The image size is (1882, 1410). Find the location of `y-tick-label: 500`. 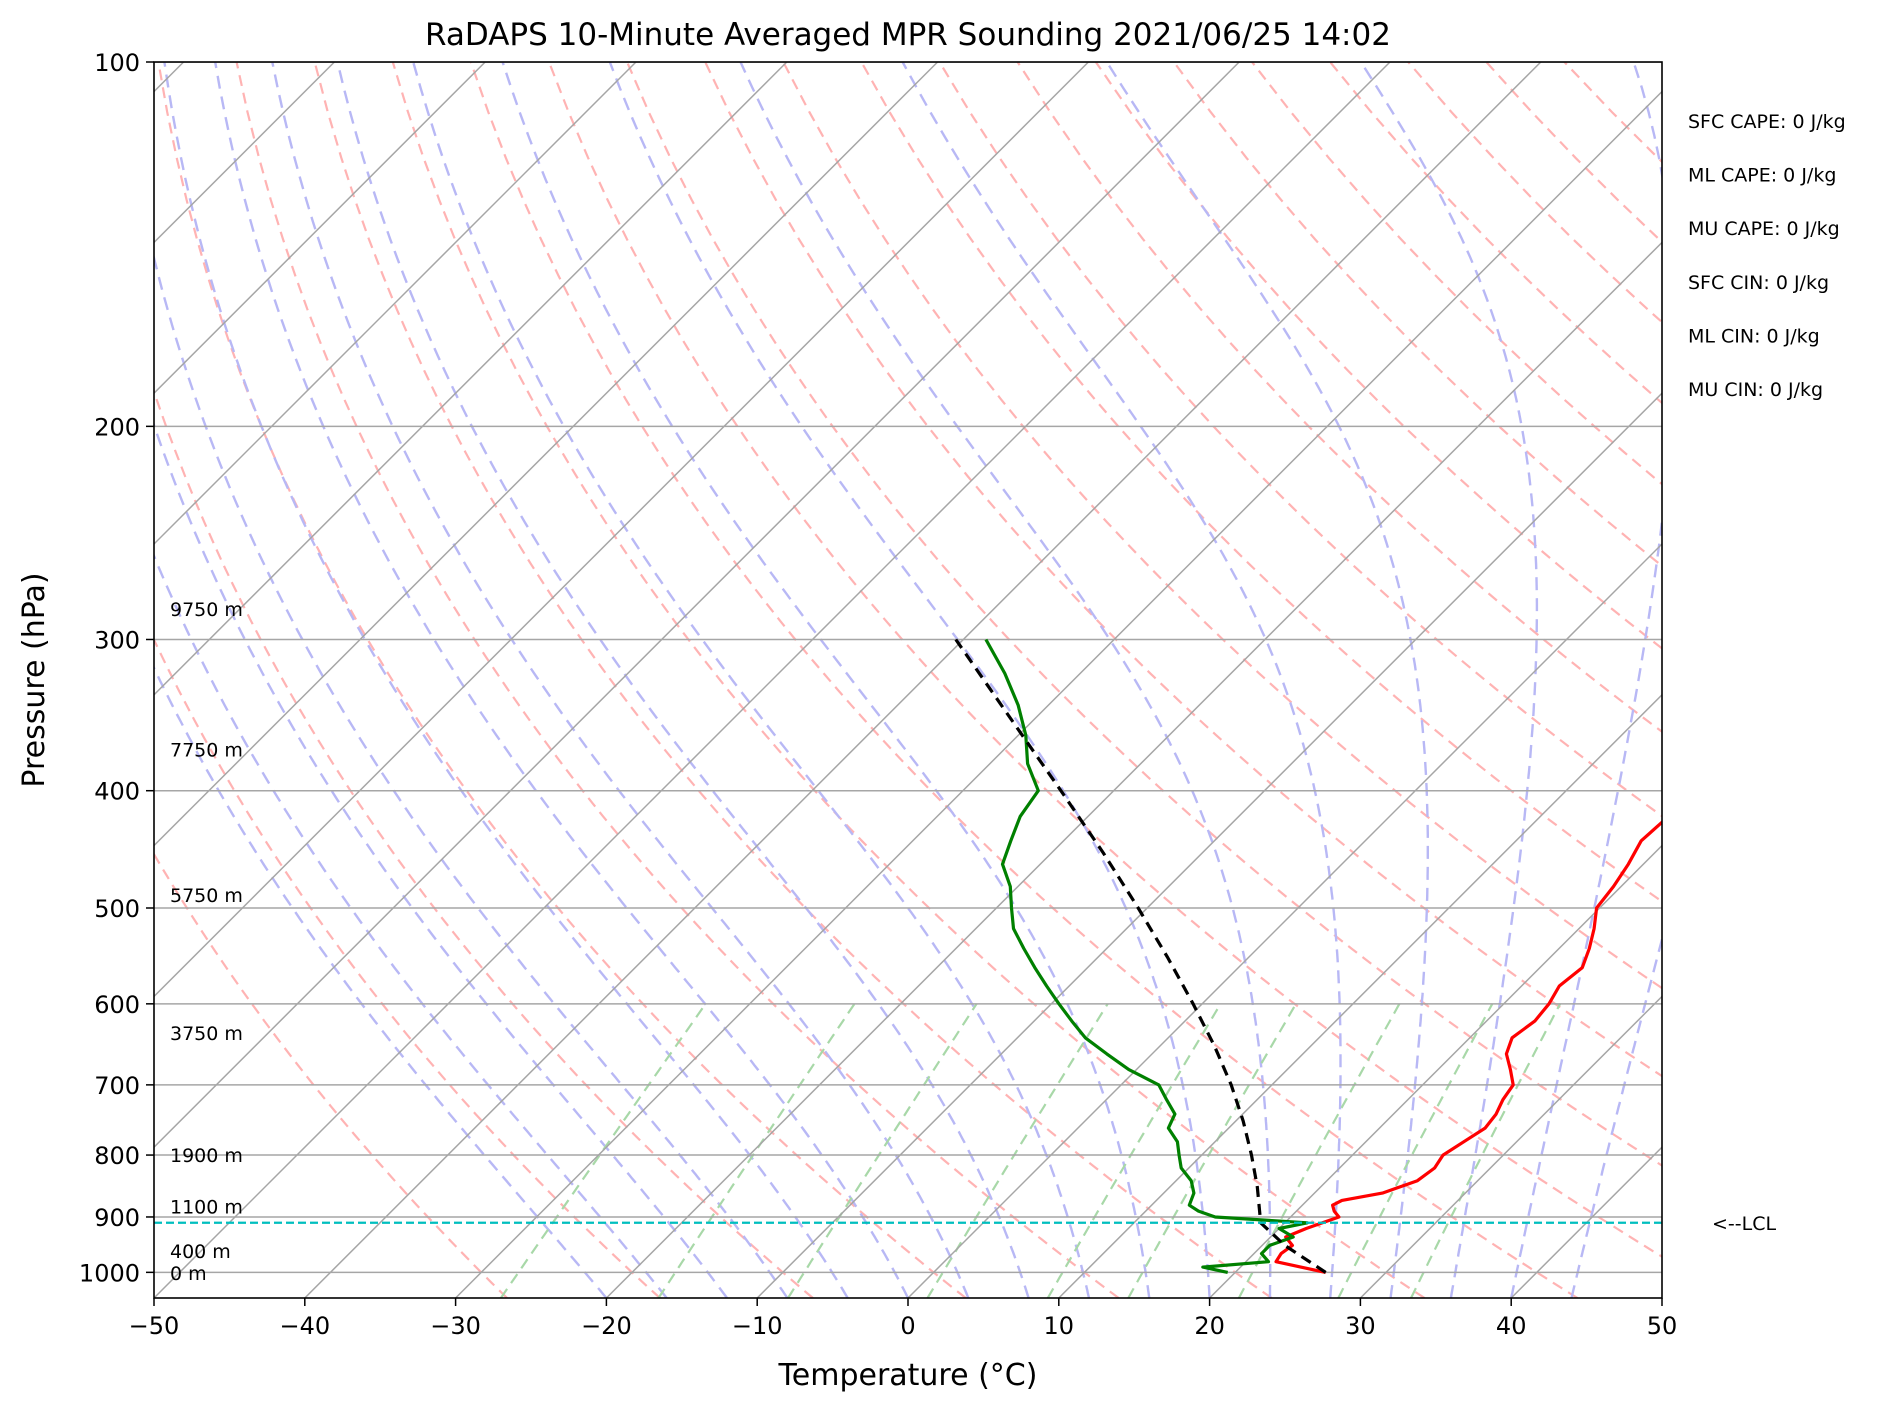

y-tick-label: 500 is located at coordinates (117, 909).